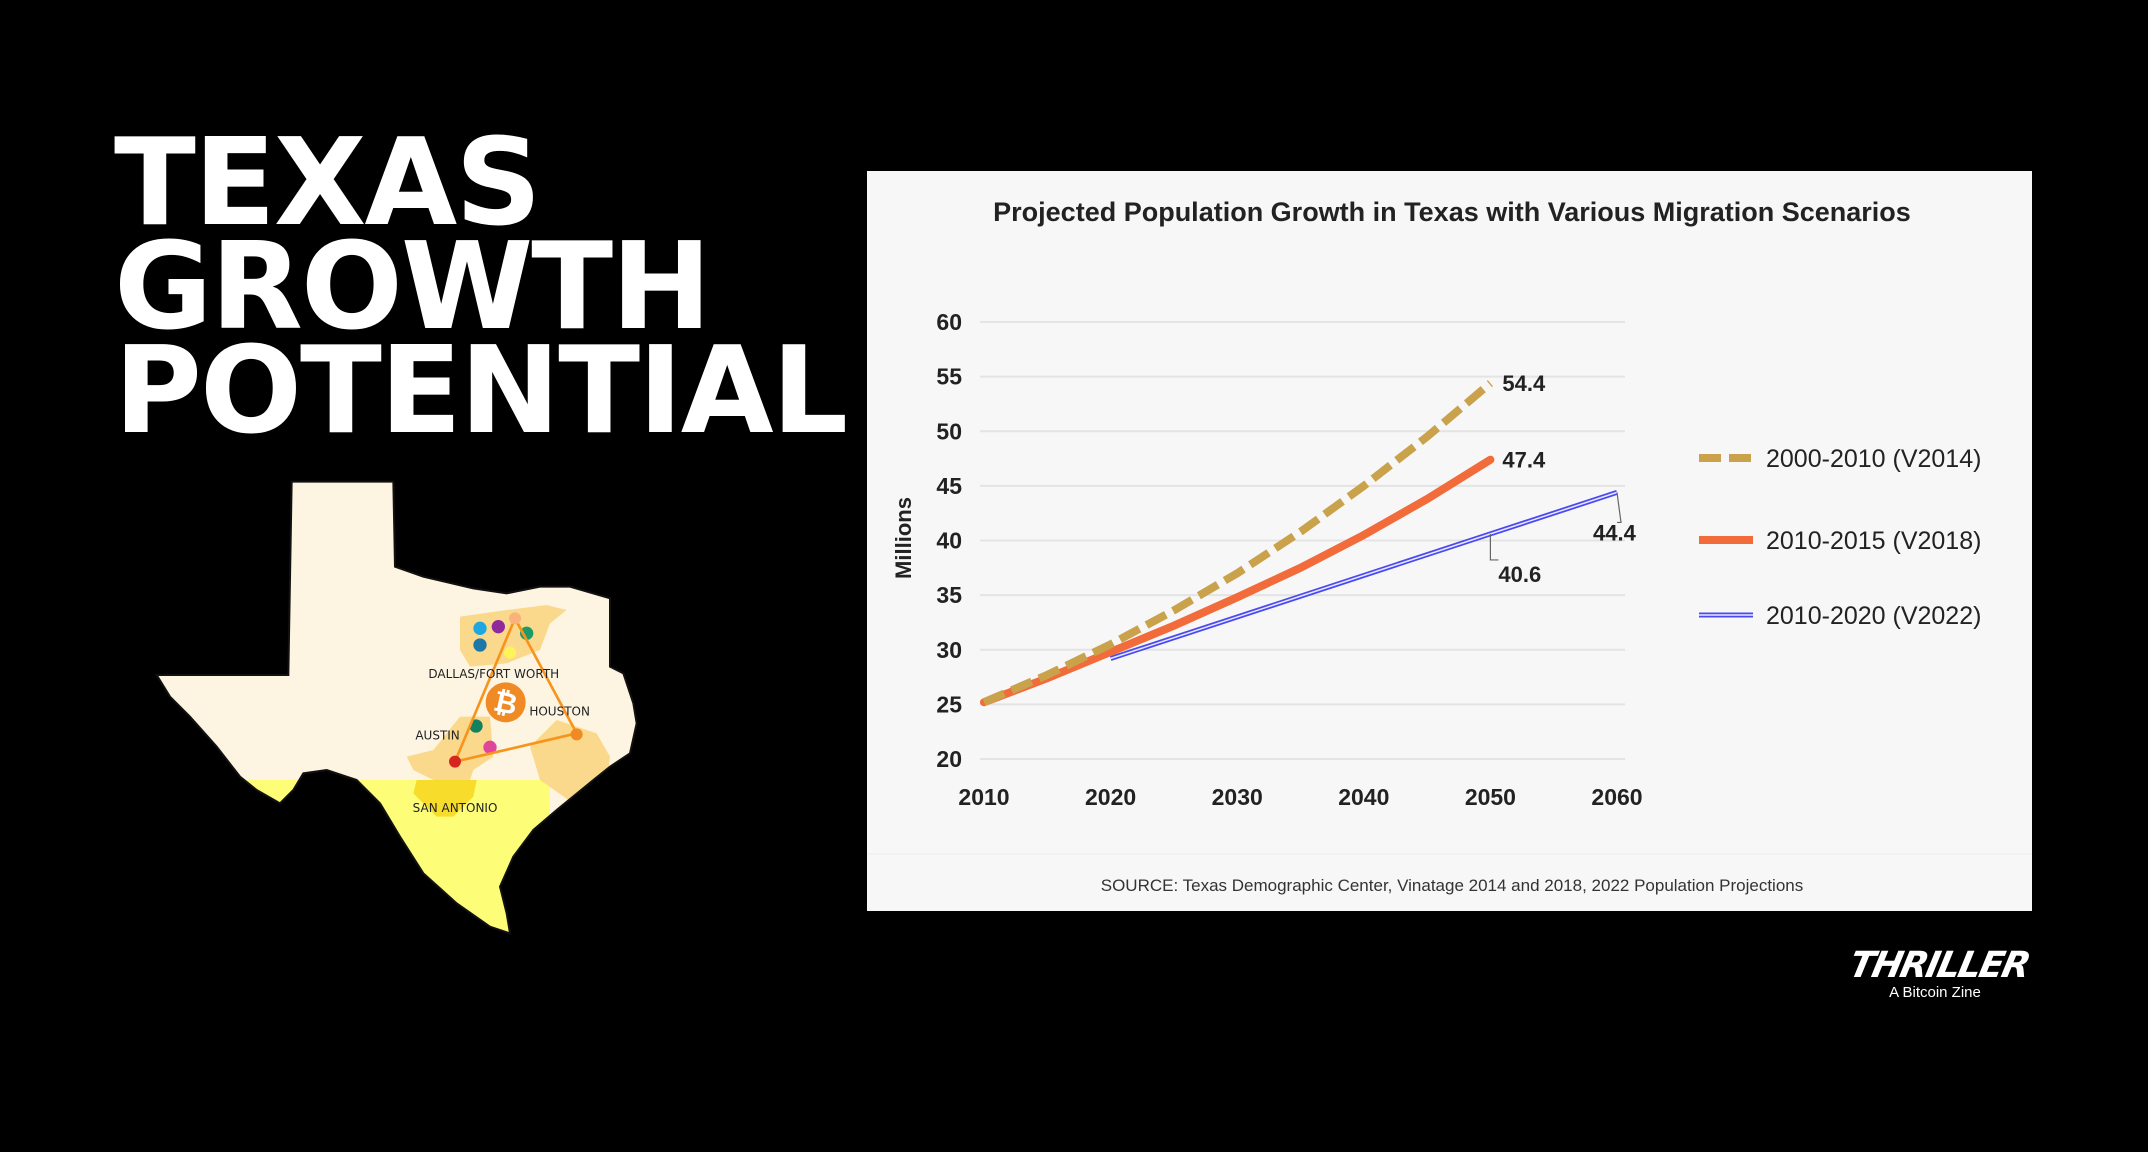 This screenshot has height=1152, width=2148. I want to click on y-tick-label: 20, so click(949, 759).